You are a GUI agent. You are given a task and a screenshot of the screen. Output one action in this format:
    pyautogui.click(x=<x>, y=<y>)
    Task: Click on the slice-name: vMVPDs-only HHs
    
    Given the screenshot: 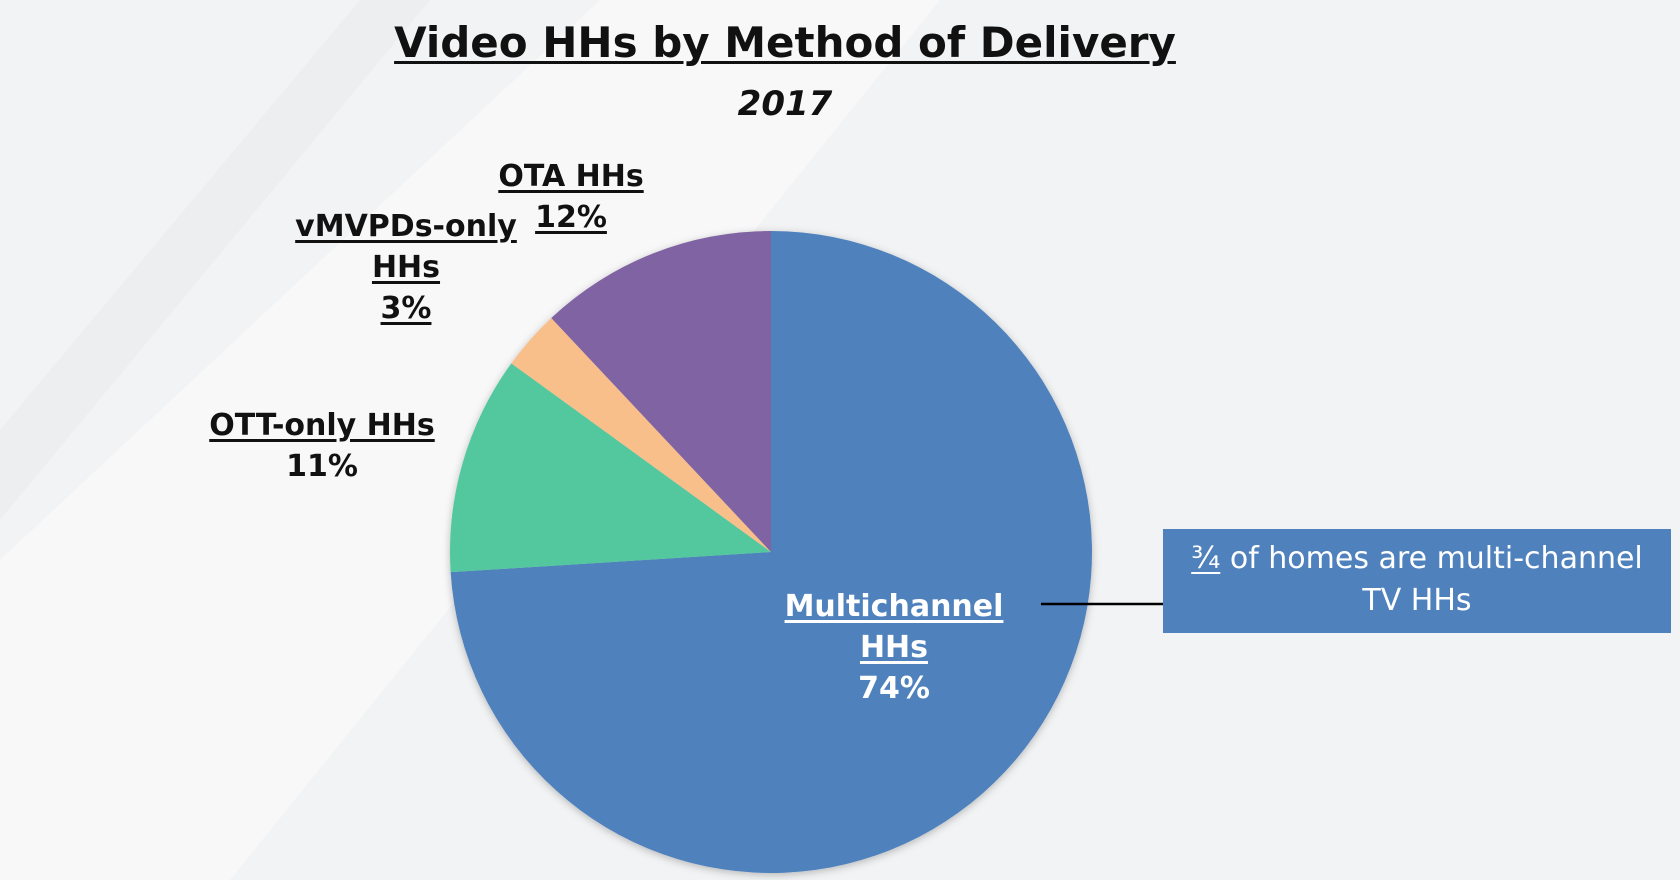 What is the action you would take?
    pyautogui.click(x=406, y=247)
    